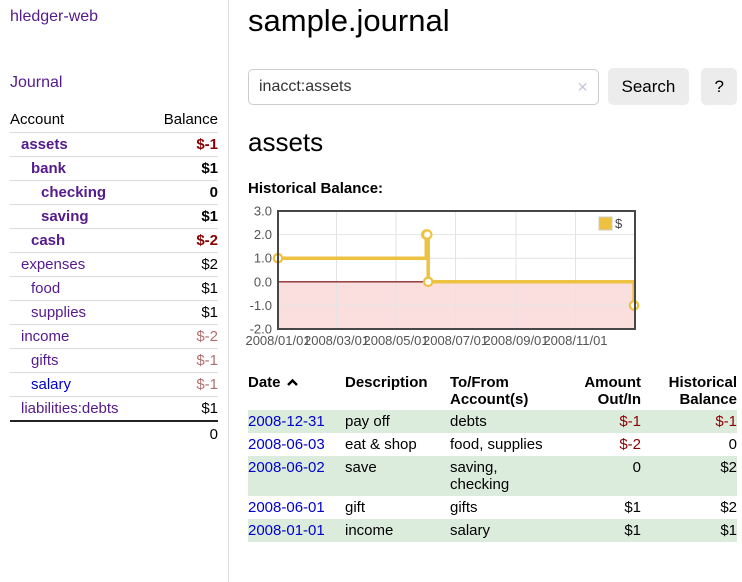 The image size is (742, 582). I want to click on transaction-description: pay off, so click(367, 421).